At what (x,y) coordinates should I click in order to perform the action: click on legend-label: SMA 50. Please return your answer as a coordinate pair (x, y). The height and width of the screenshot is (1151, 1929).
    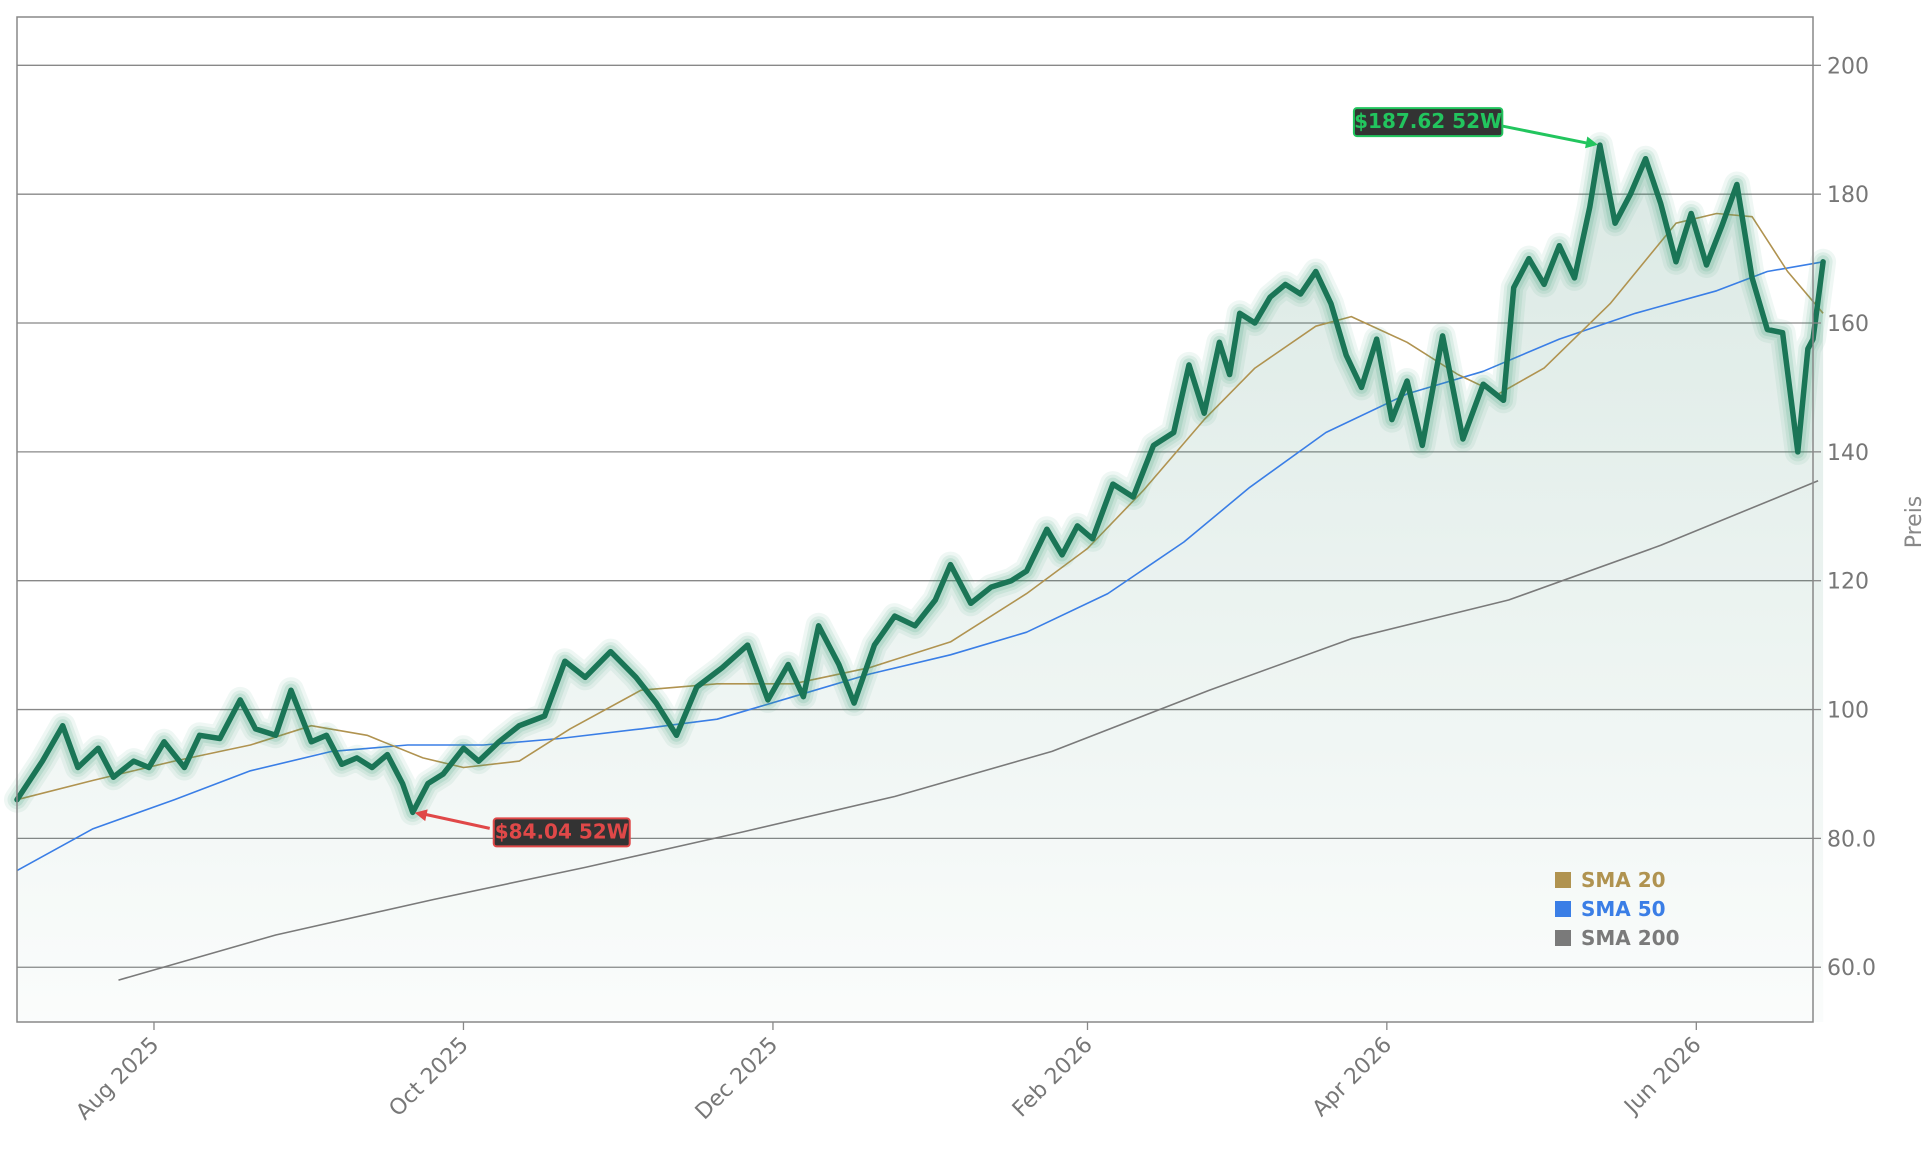
    Looking at the image, I should click on (1623, 909).